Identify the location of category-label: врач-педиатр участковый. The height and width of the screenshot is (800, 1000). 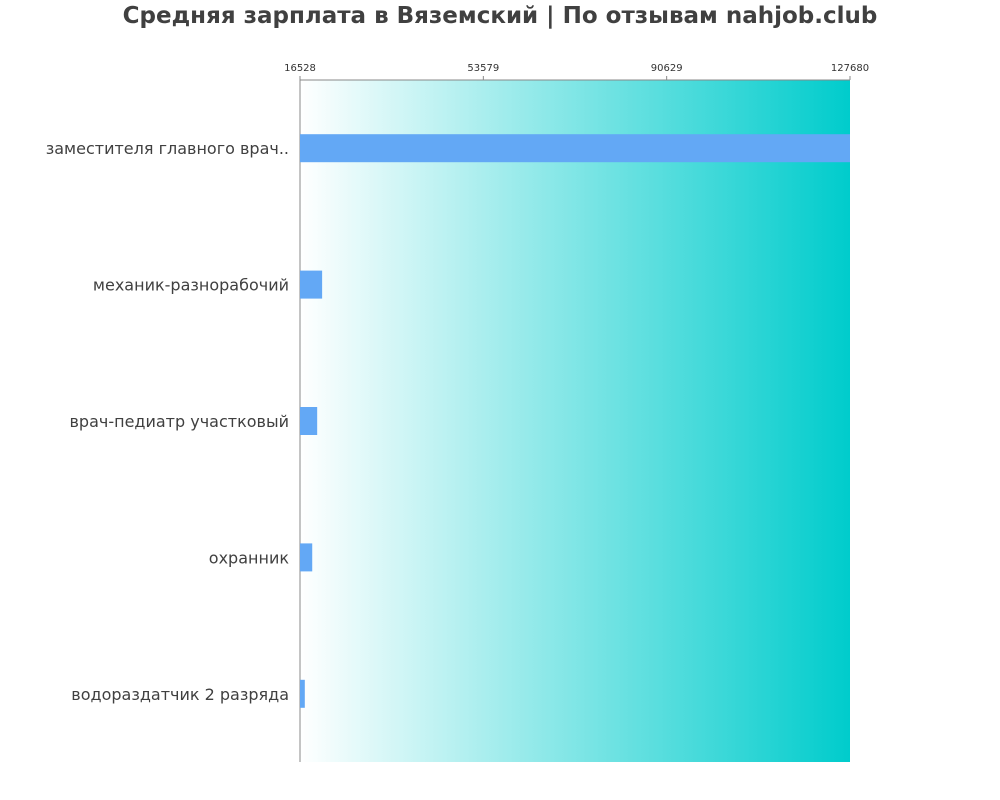
(179, 421).